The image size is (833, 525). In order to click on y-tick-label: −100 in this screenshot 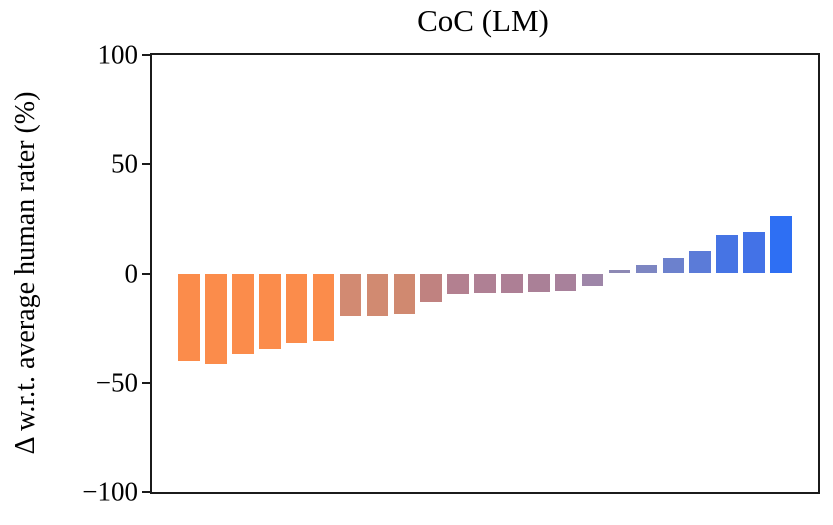, I will do `click(110, 491)`.